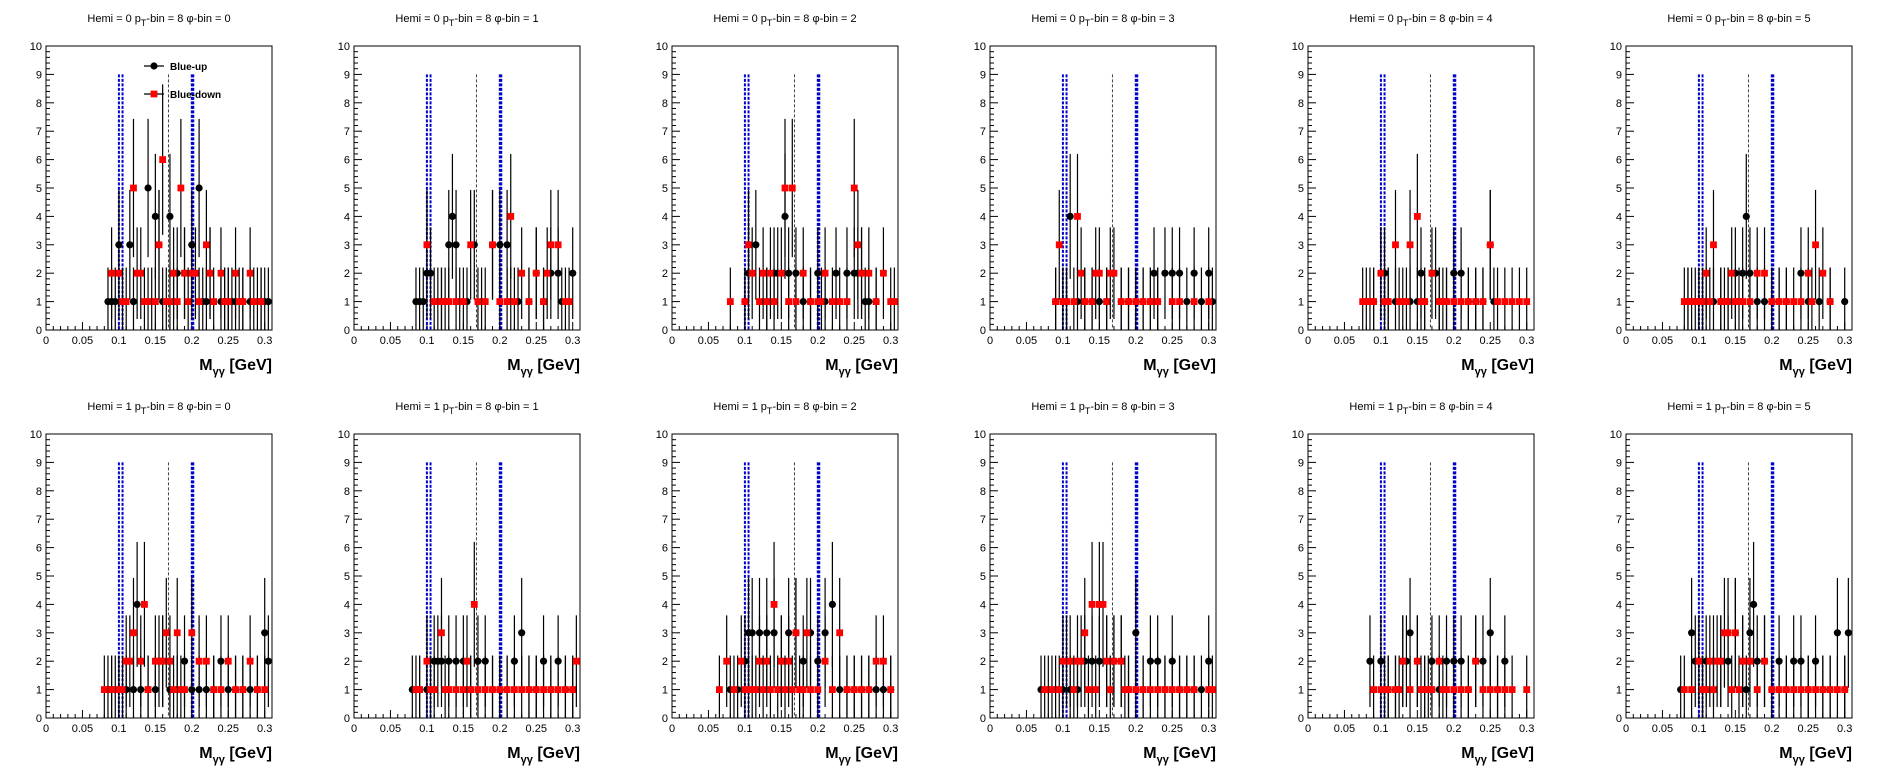  I want to click on y-tick-label: 9, so click(1619, 463).